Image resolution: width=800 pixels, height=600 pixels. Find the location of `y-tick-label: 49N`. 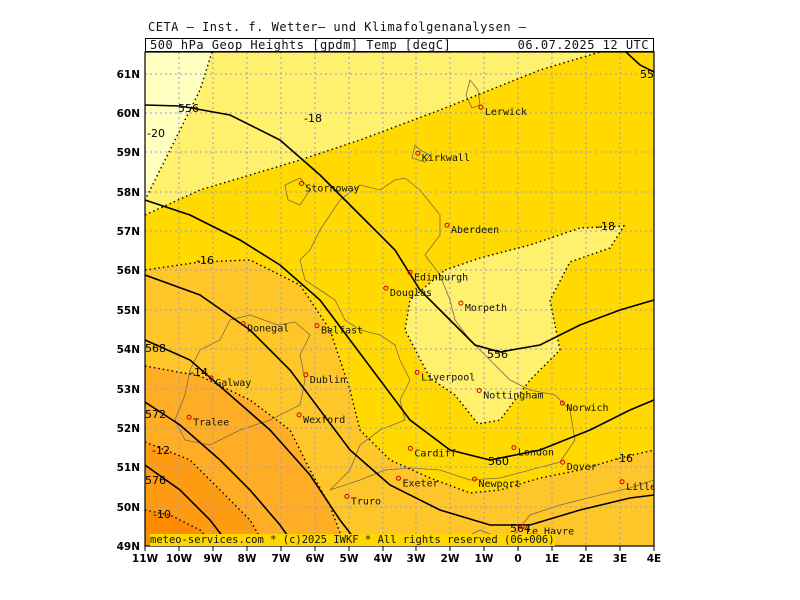

y-tick-label: 49N is located at coordinates (128, 547).